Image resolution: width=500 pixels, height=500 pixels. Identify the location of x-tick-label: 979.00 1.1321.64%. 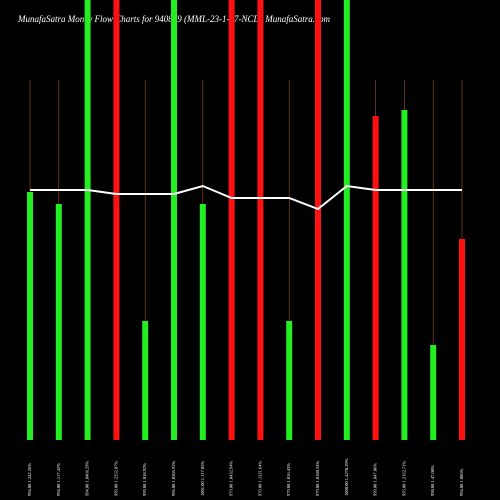
(259, 479).